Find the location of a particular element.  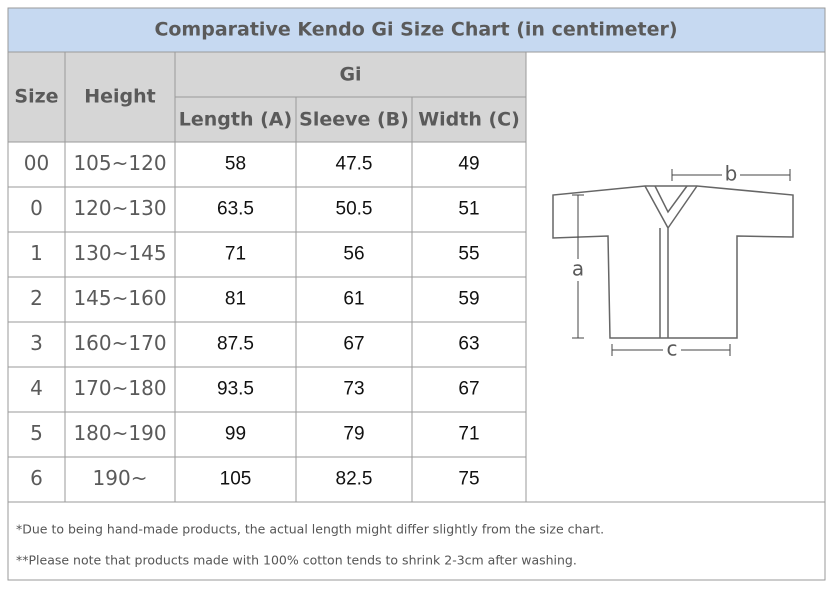

cell-value: 50.5 is located at coordinates (354, 209).